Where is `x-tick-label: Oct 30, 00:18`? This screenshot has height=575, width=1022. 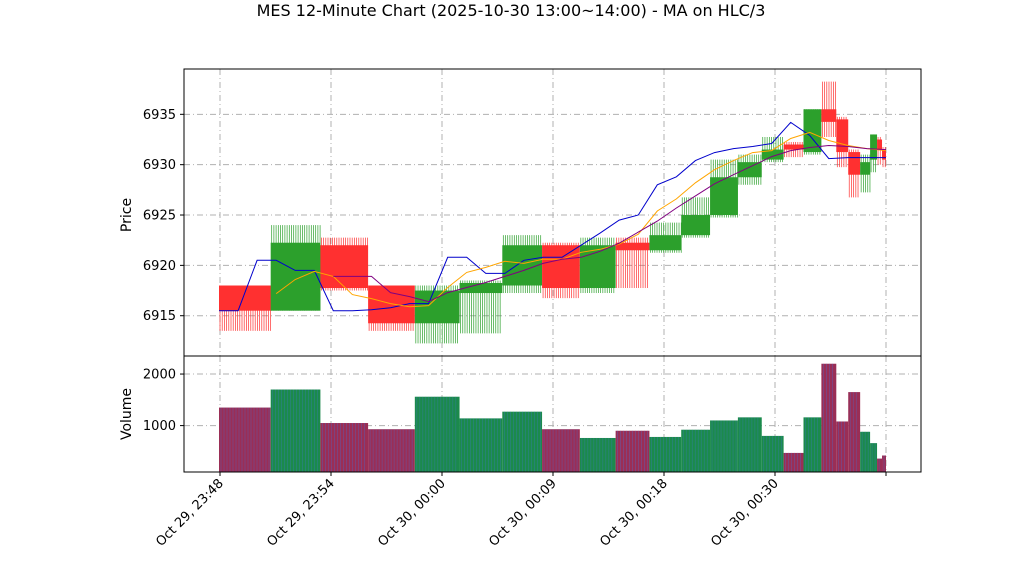
x-tick-label: Oct 30, 00:18 is located at coordinates (633, 512).